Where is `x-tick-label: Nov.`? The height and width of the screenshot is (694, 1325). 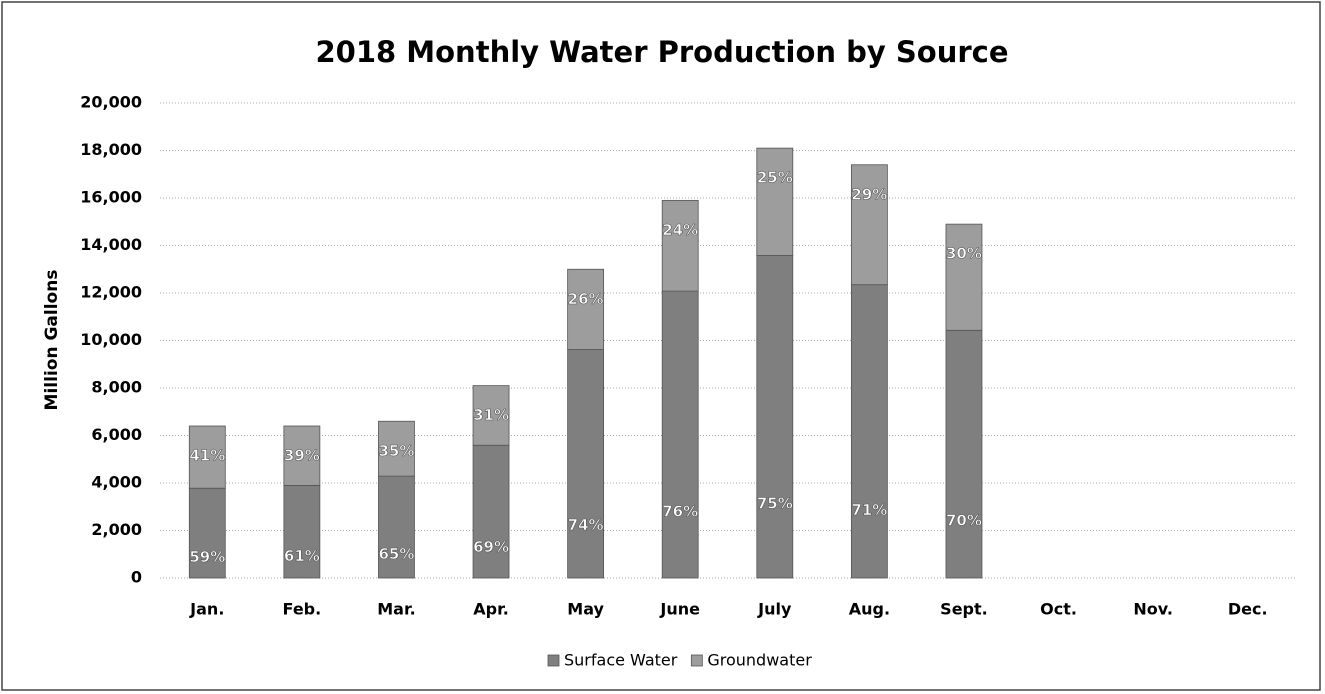 x-tick-label: Nov. is located at coordinates (1153, 609).